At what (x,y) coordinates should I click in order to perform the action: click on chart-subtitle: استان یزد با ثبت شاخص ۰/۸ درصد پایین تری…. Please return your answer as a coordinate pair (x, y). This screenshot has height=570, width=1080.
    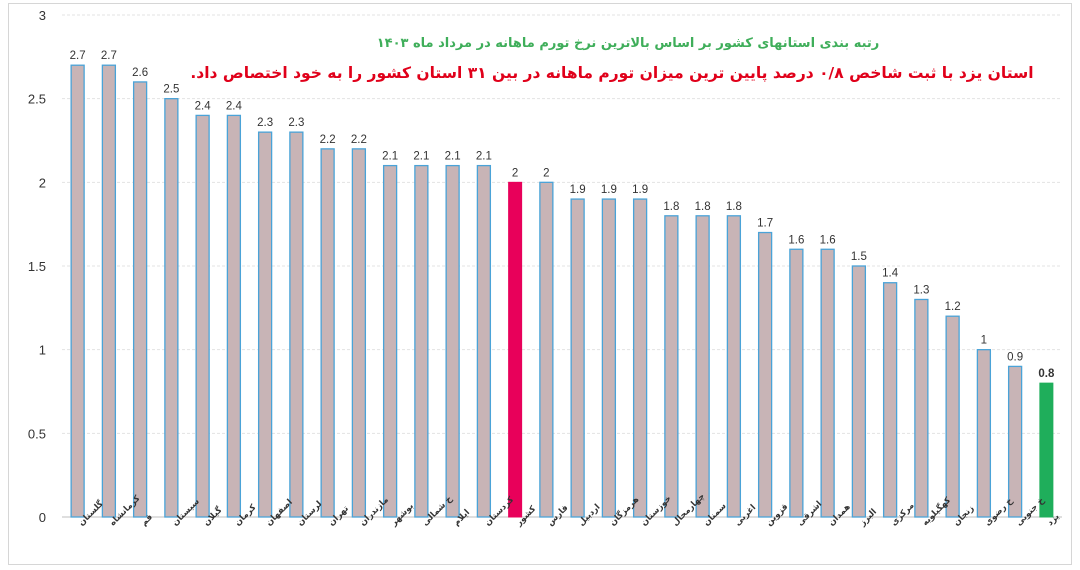
    Looking at the image, I should click on (611, 73).